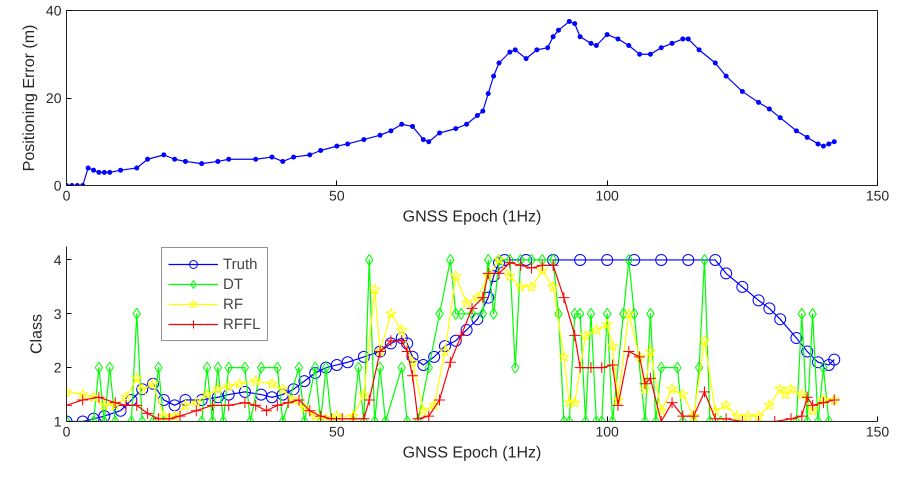  Describe the element at coordinates (54, 10) in the screenshot. I see `y-tick-label: 40` at that location.